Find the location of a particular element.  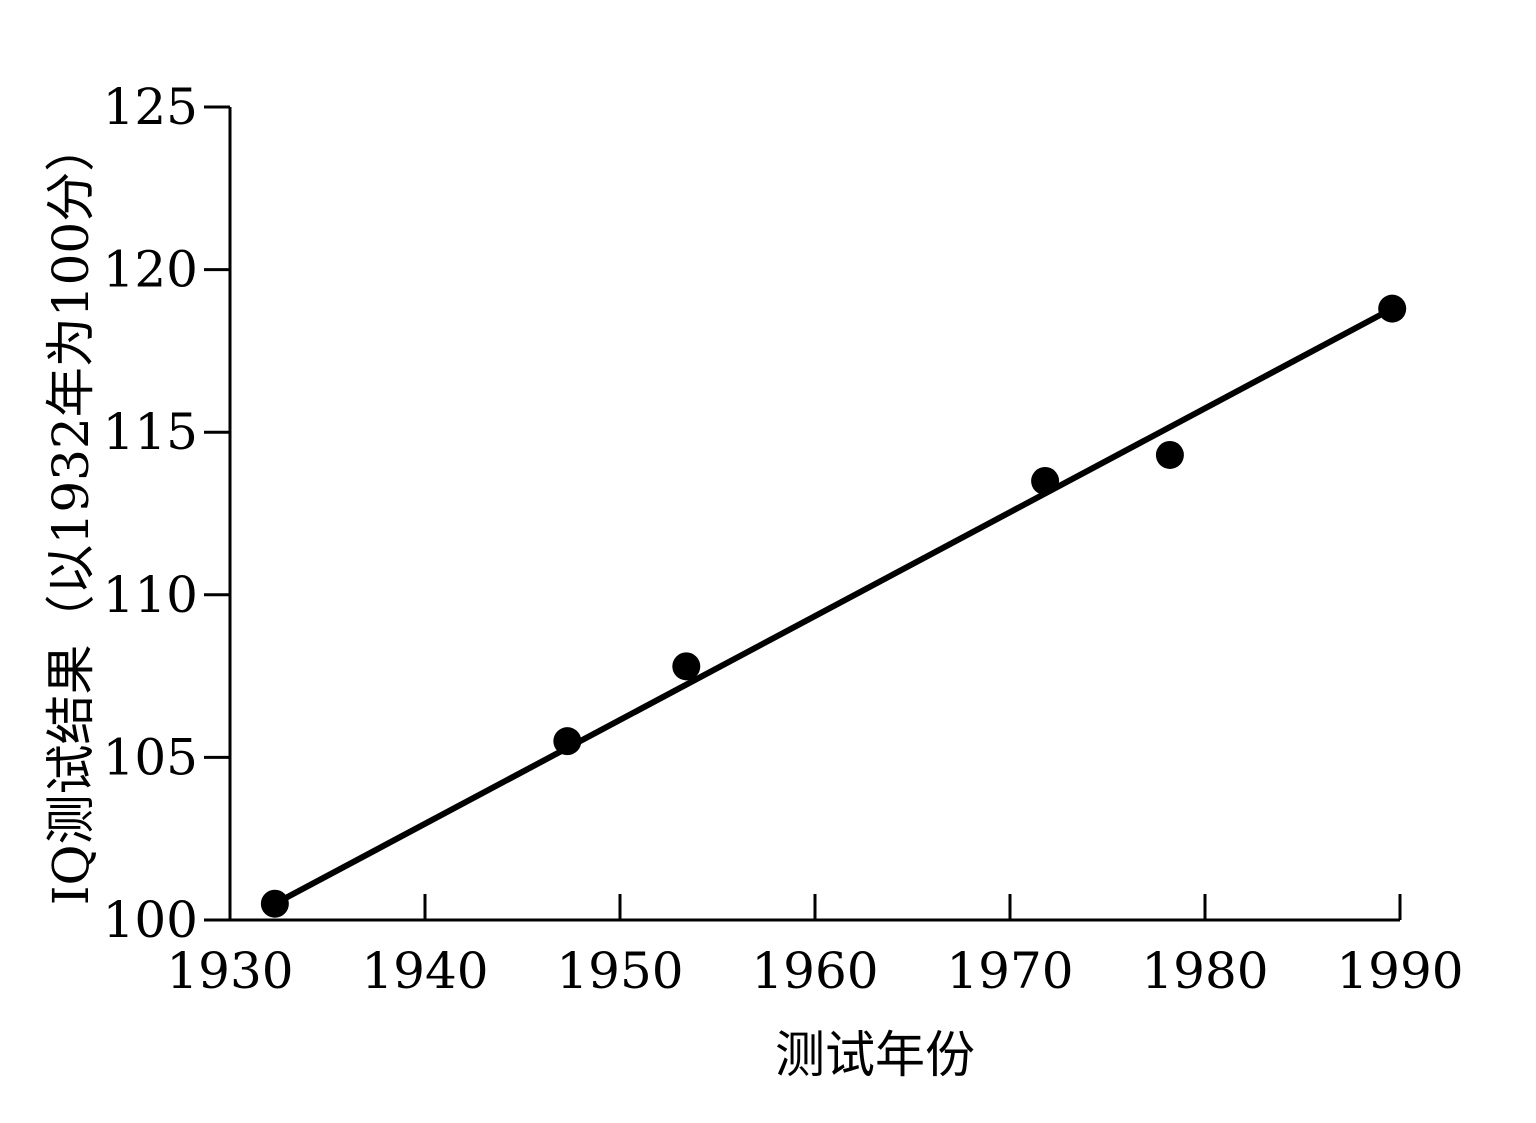

x-tick-label: 1990 is located at coordinates (1399, 971).